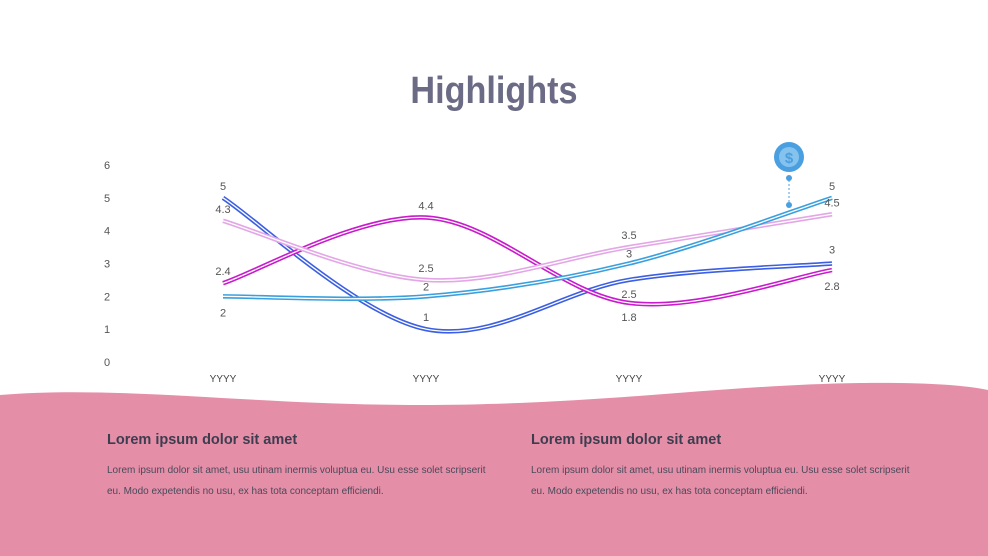  Describe the element at coordinates (107, 297) in the screenshot. I see `y-tick-label: 2` at that location.